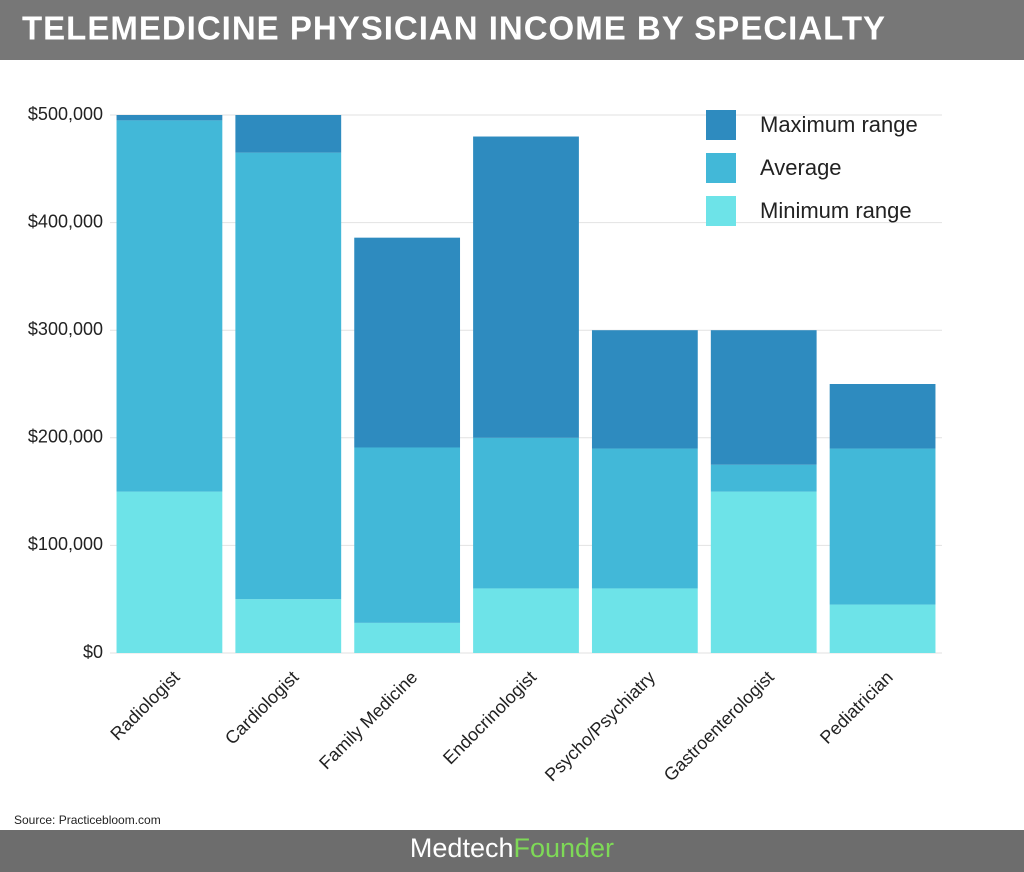 Image resolution: width=1024 pixels, height=872 pixels. I want to click on y-tick-label: $200,000, so click(65, 437).